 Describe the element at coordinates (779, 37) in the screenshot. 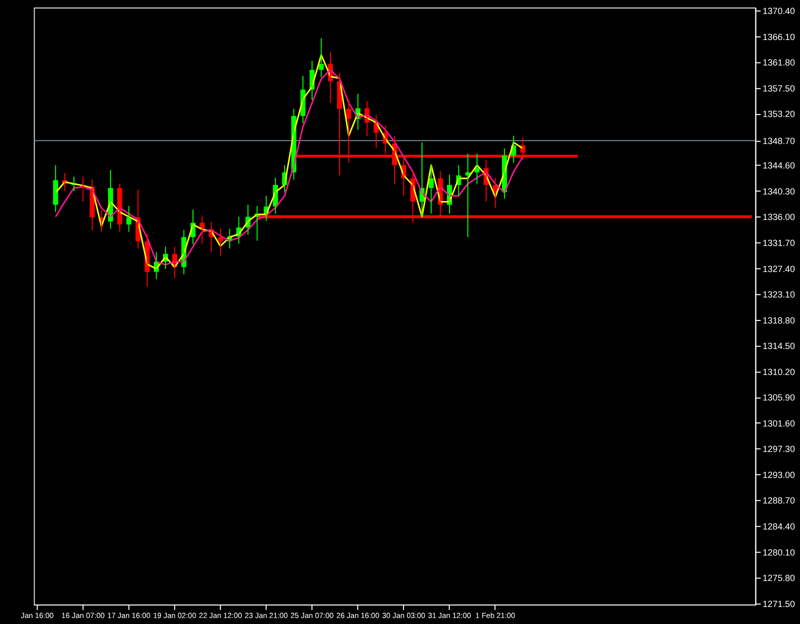

I see `y-tick-label: 1366.10` at that location.